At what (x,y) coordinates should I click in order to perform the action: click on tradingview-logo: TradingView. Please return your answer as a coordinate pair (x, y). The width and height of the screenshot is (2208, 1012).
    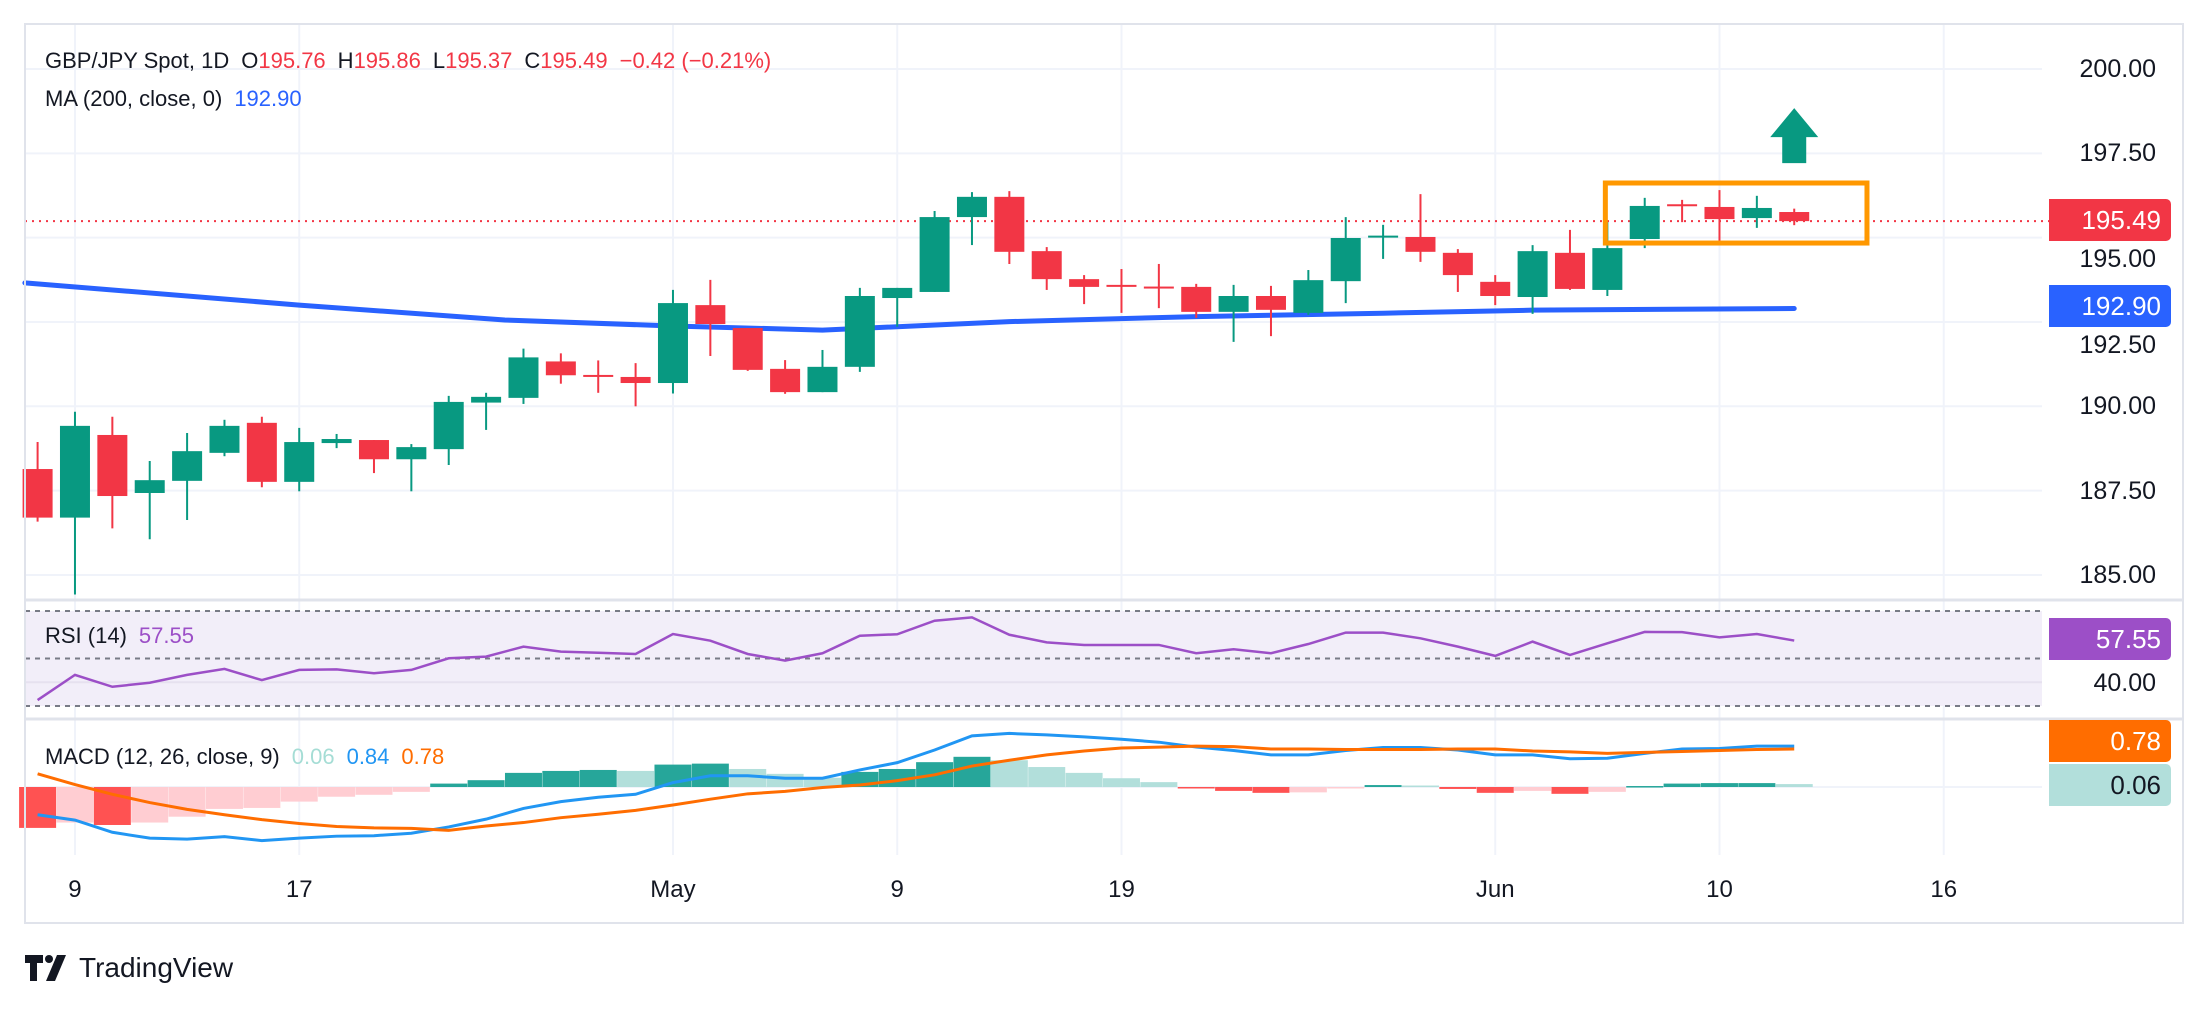
    Looking at the image, I should click on (129, 968).